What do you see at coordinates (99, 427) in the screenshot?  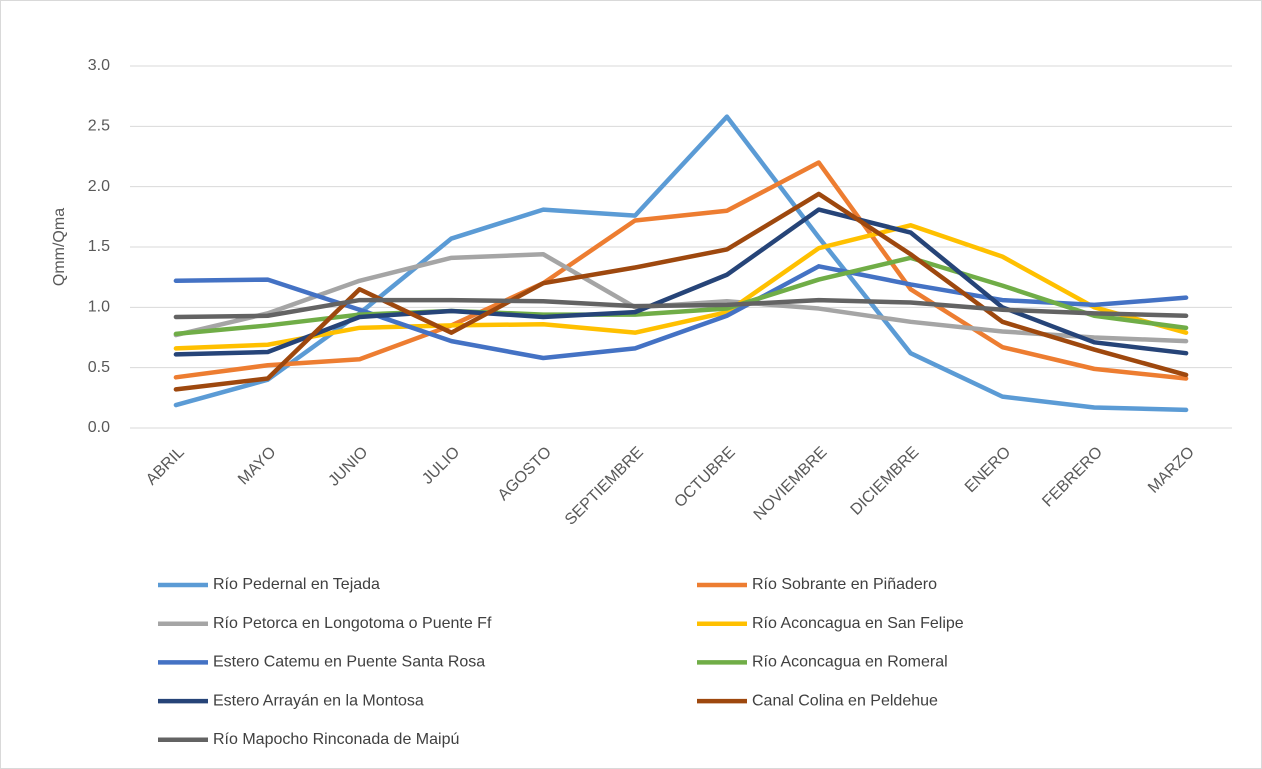 I see `y-tick-label: 0.0` at bounding box center [99, 427].